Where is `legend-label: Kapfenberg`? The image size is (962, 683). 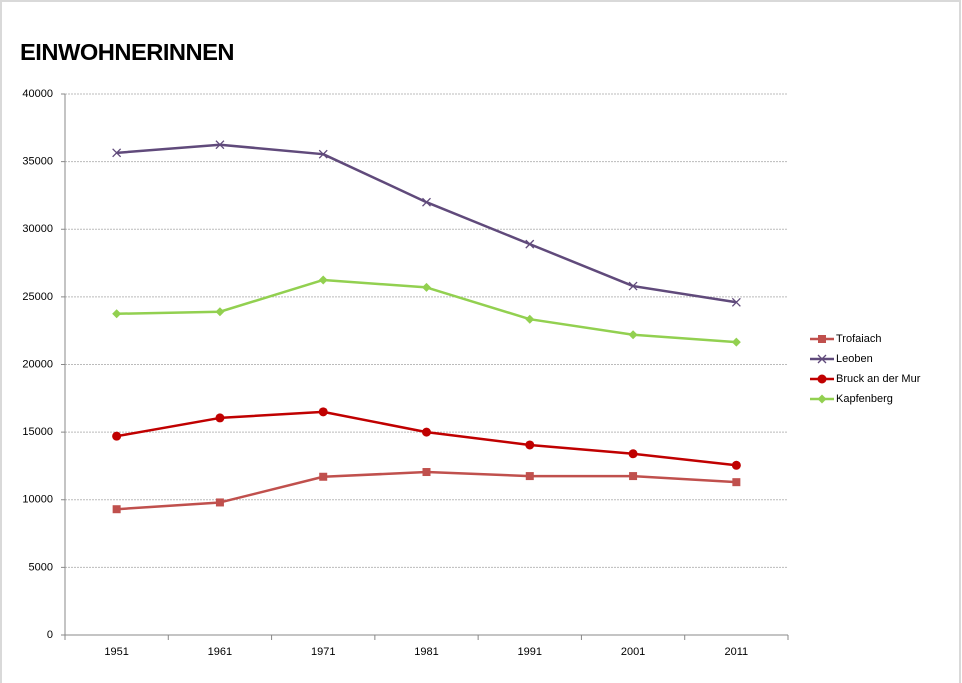 legend-label: Kapfenberg is located at coordinates (864, 399).